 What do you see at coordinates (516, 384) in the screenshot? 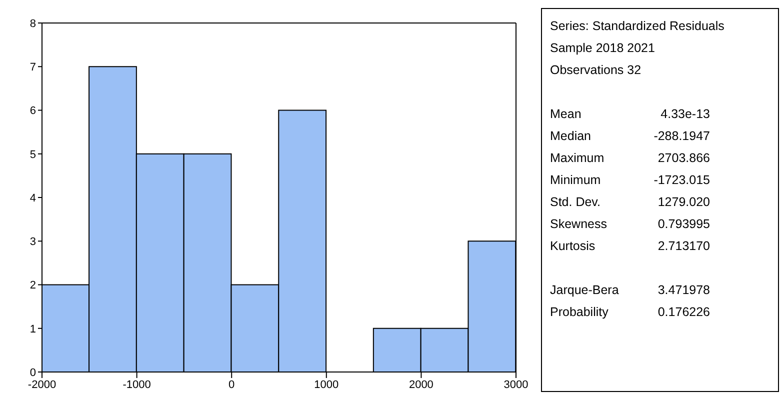
I see `x-tick-label: 3000` at bounding box center [516, 384].